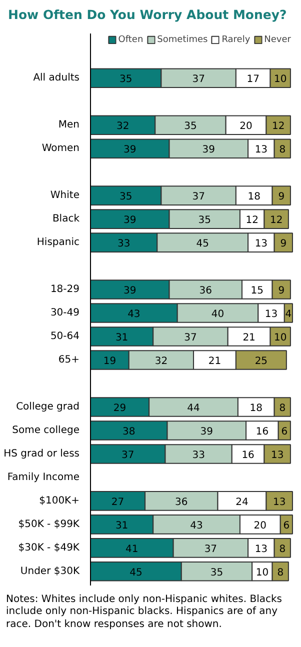 This screenshot has height=647, width=301. What do you see at coordinates (50, 571) in the screenshot?
I see `y-tick-label: Under $30K` at bounding box center [50, 571].